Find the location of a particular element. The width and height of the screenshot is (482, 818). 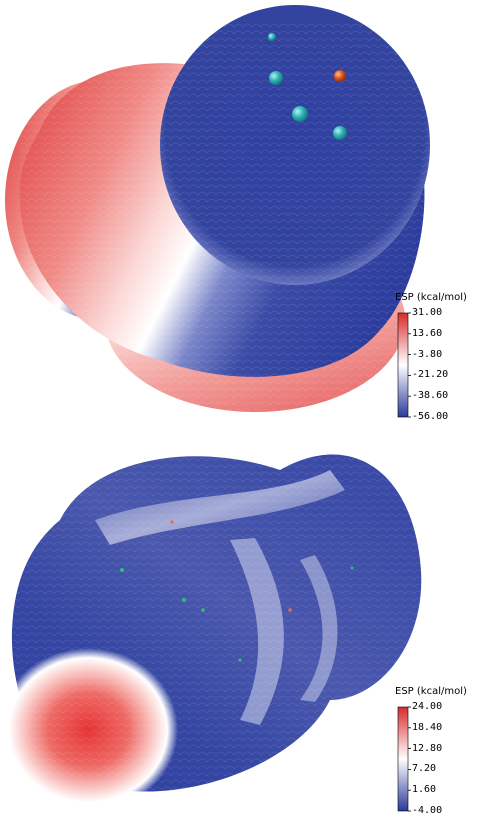

colorbar-bottom is located at coordinates (404, 759).